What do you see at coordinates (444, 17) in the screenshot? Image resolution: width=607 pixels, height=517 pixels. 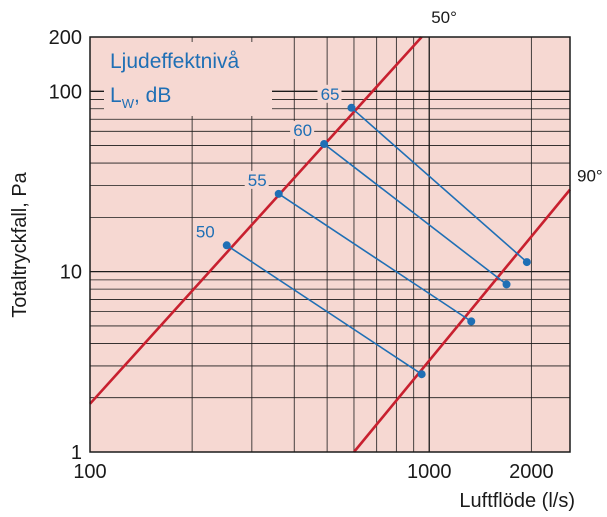 I see `damper-label: 50°` at bounding box center [444, 17].